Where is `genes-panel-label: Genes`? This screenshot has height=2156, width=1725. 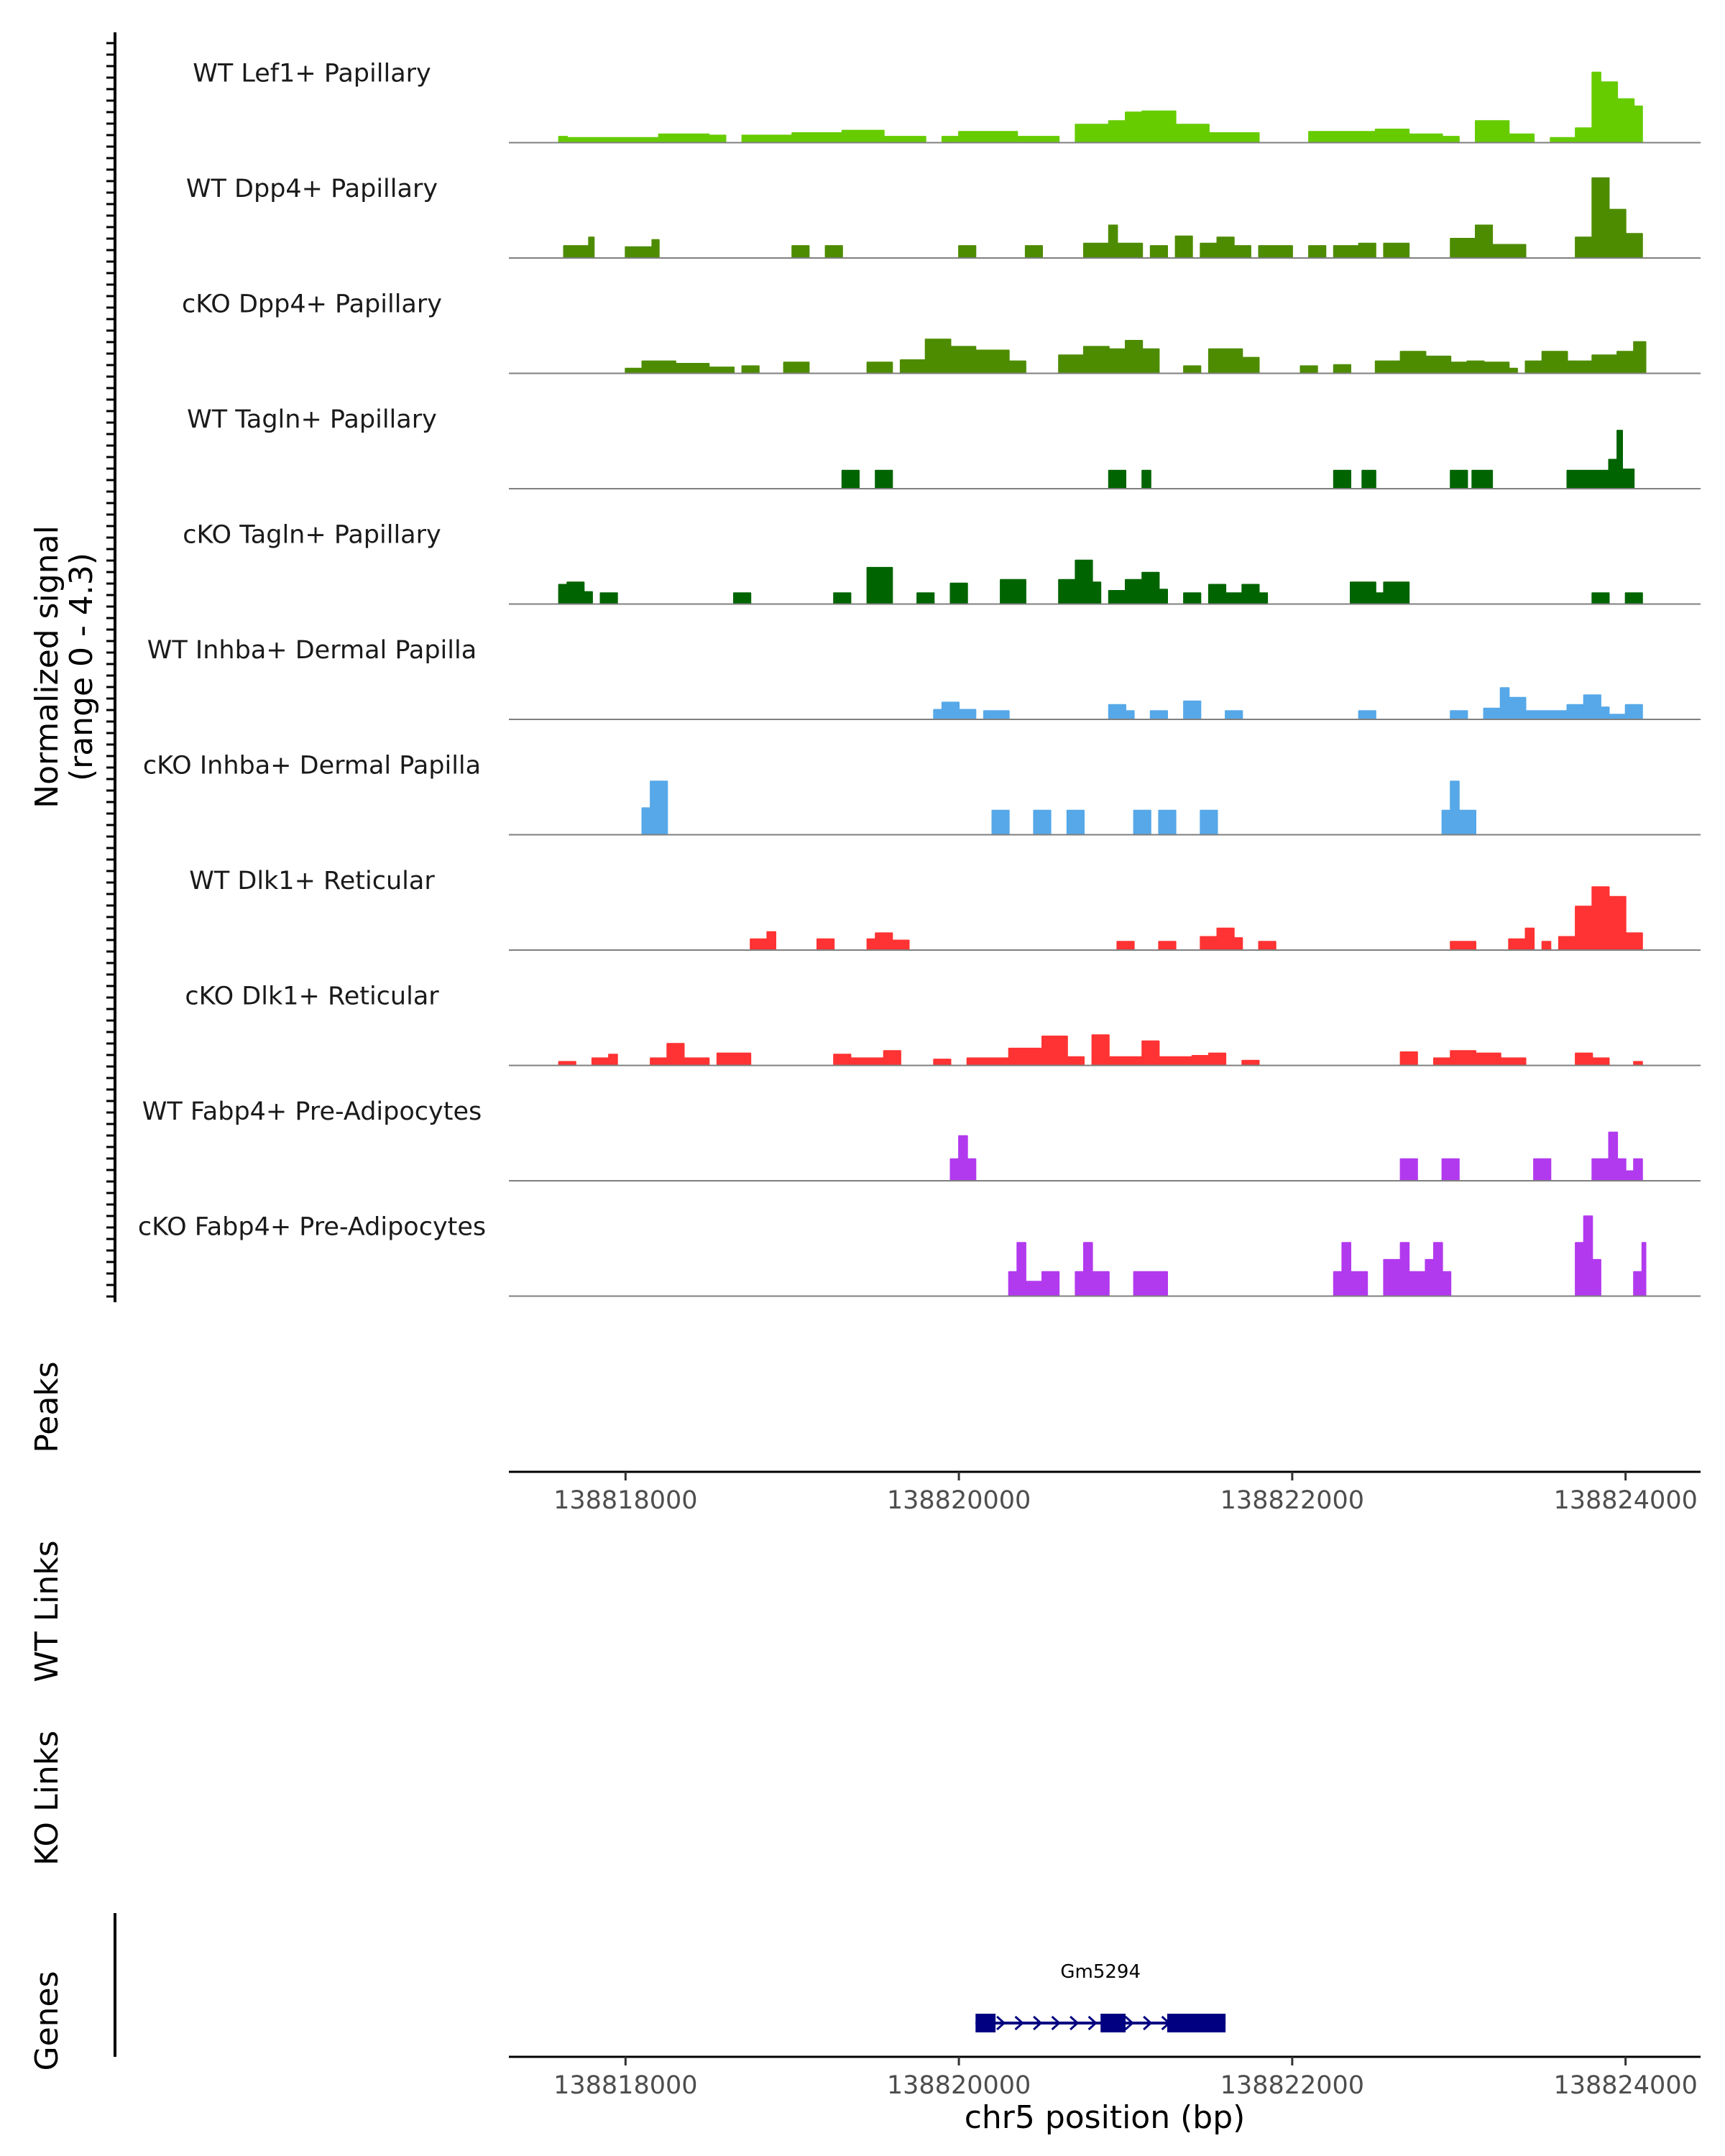
genes-panel-label: Genes is located at coordinates (47, 2020).